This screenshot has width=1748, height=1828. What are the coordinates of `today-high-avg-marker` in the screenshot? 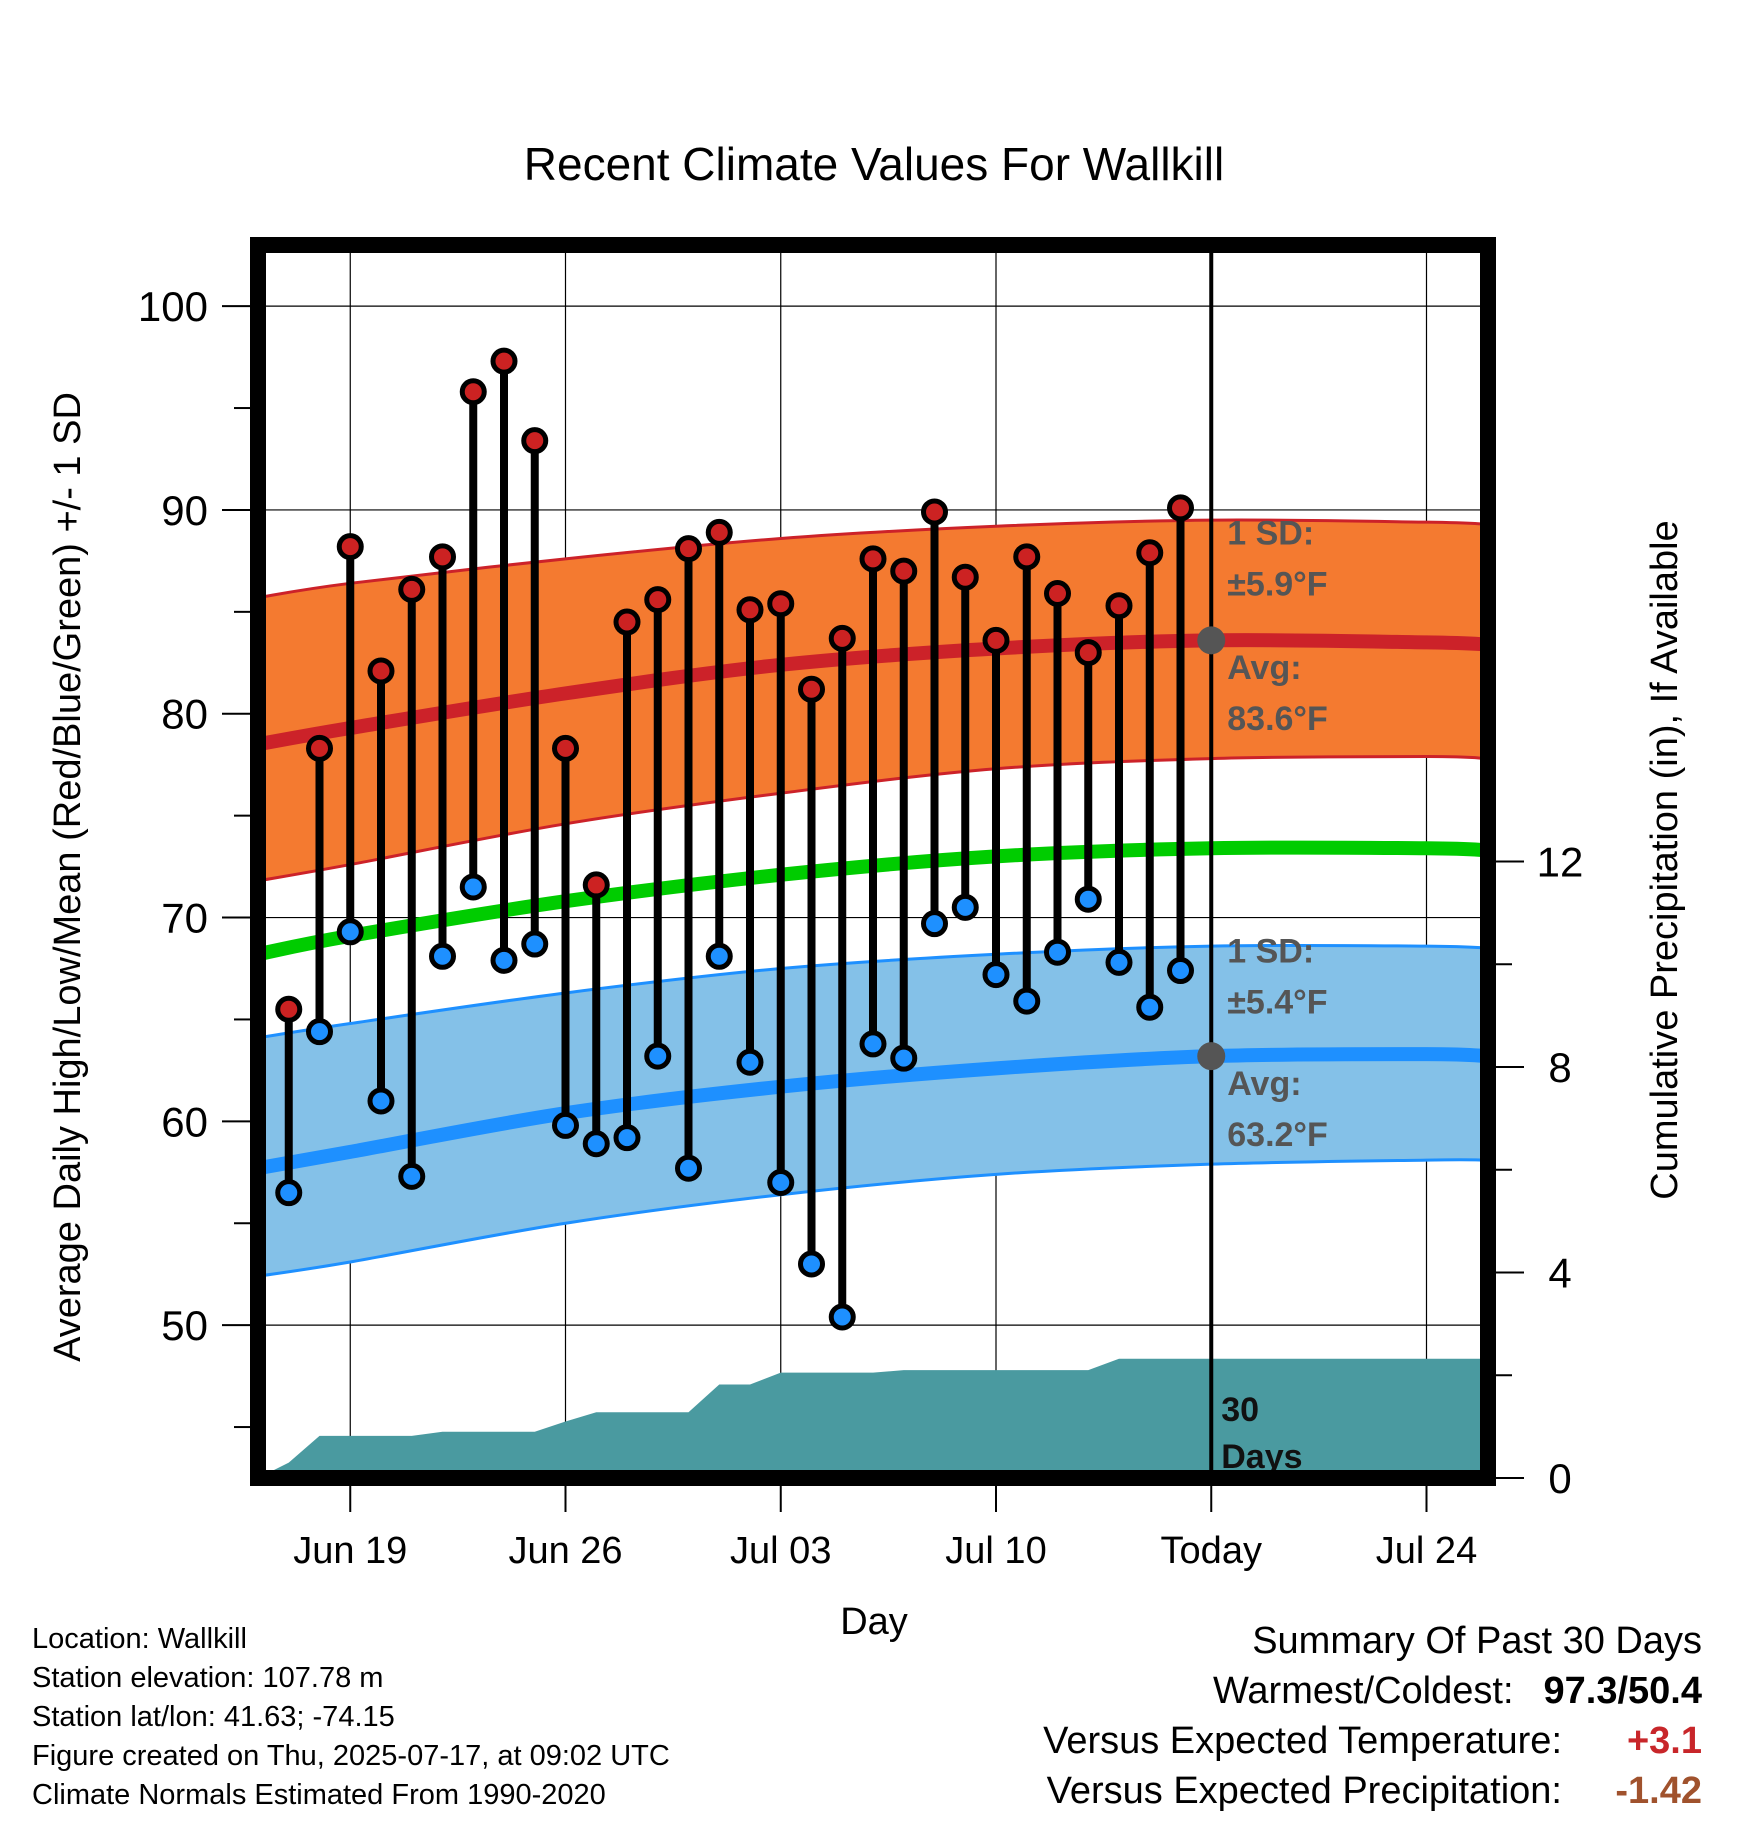 It's located at (1211, 640).